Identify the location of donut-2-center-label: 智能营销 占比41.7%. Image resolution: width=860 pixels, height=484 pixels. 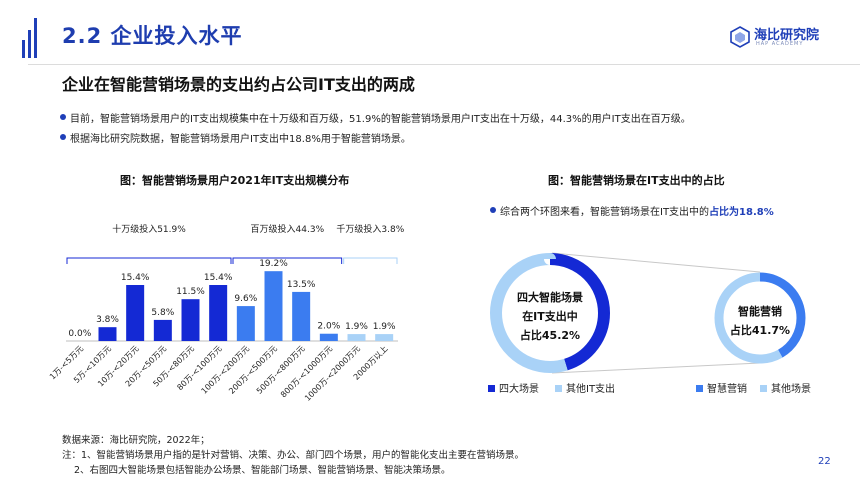
(760, 321).